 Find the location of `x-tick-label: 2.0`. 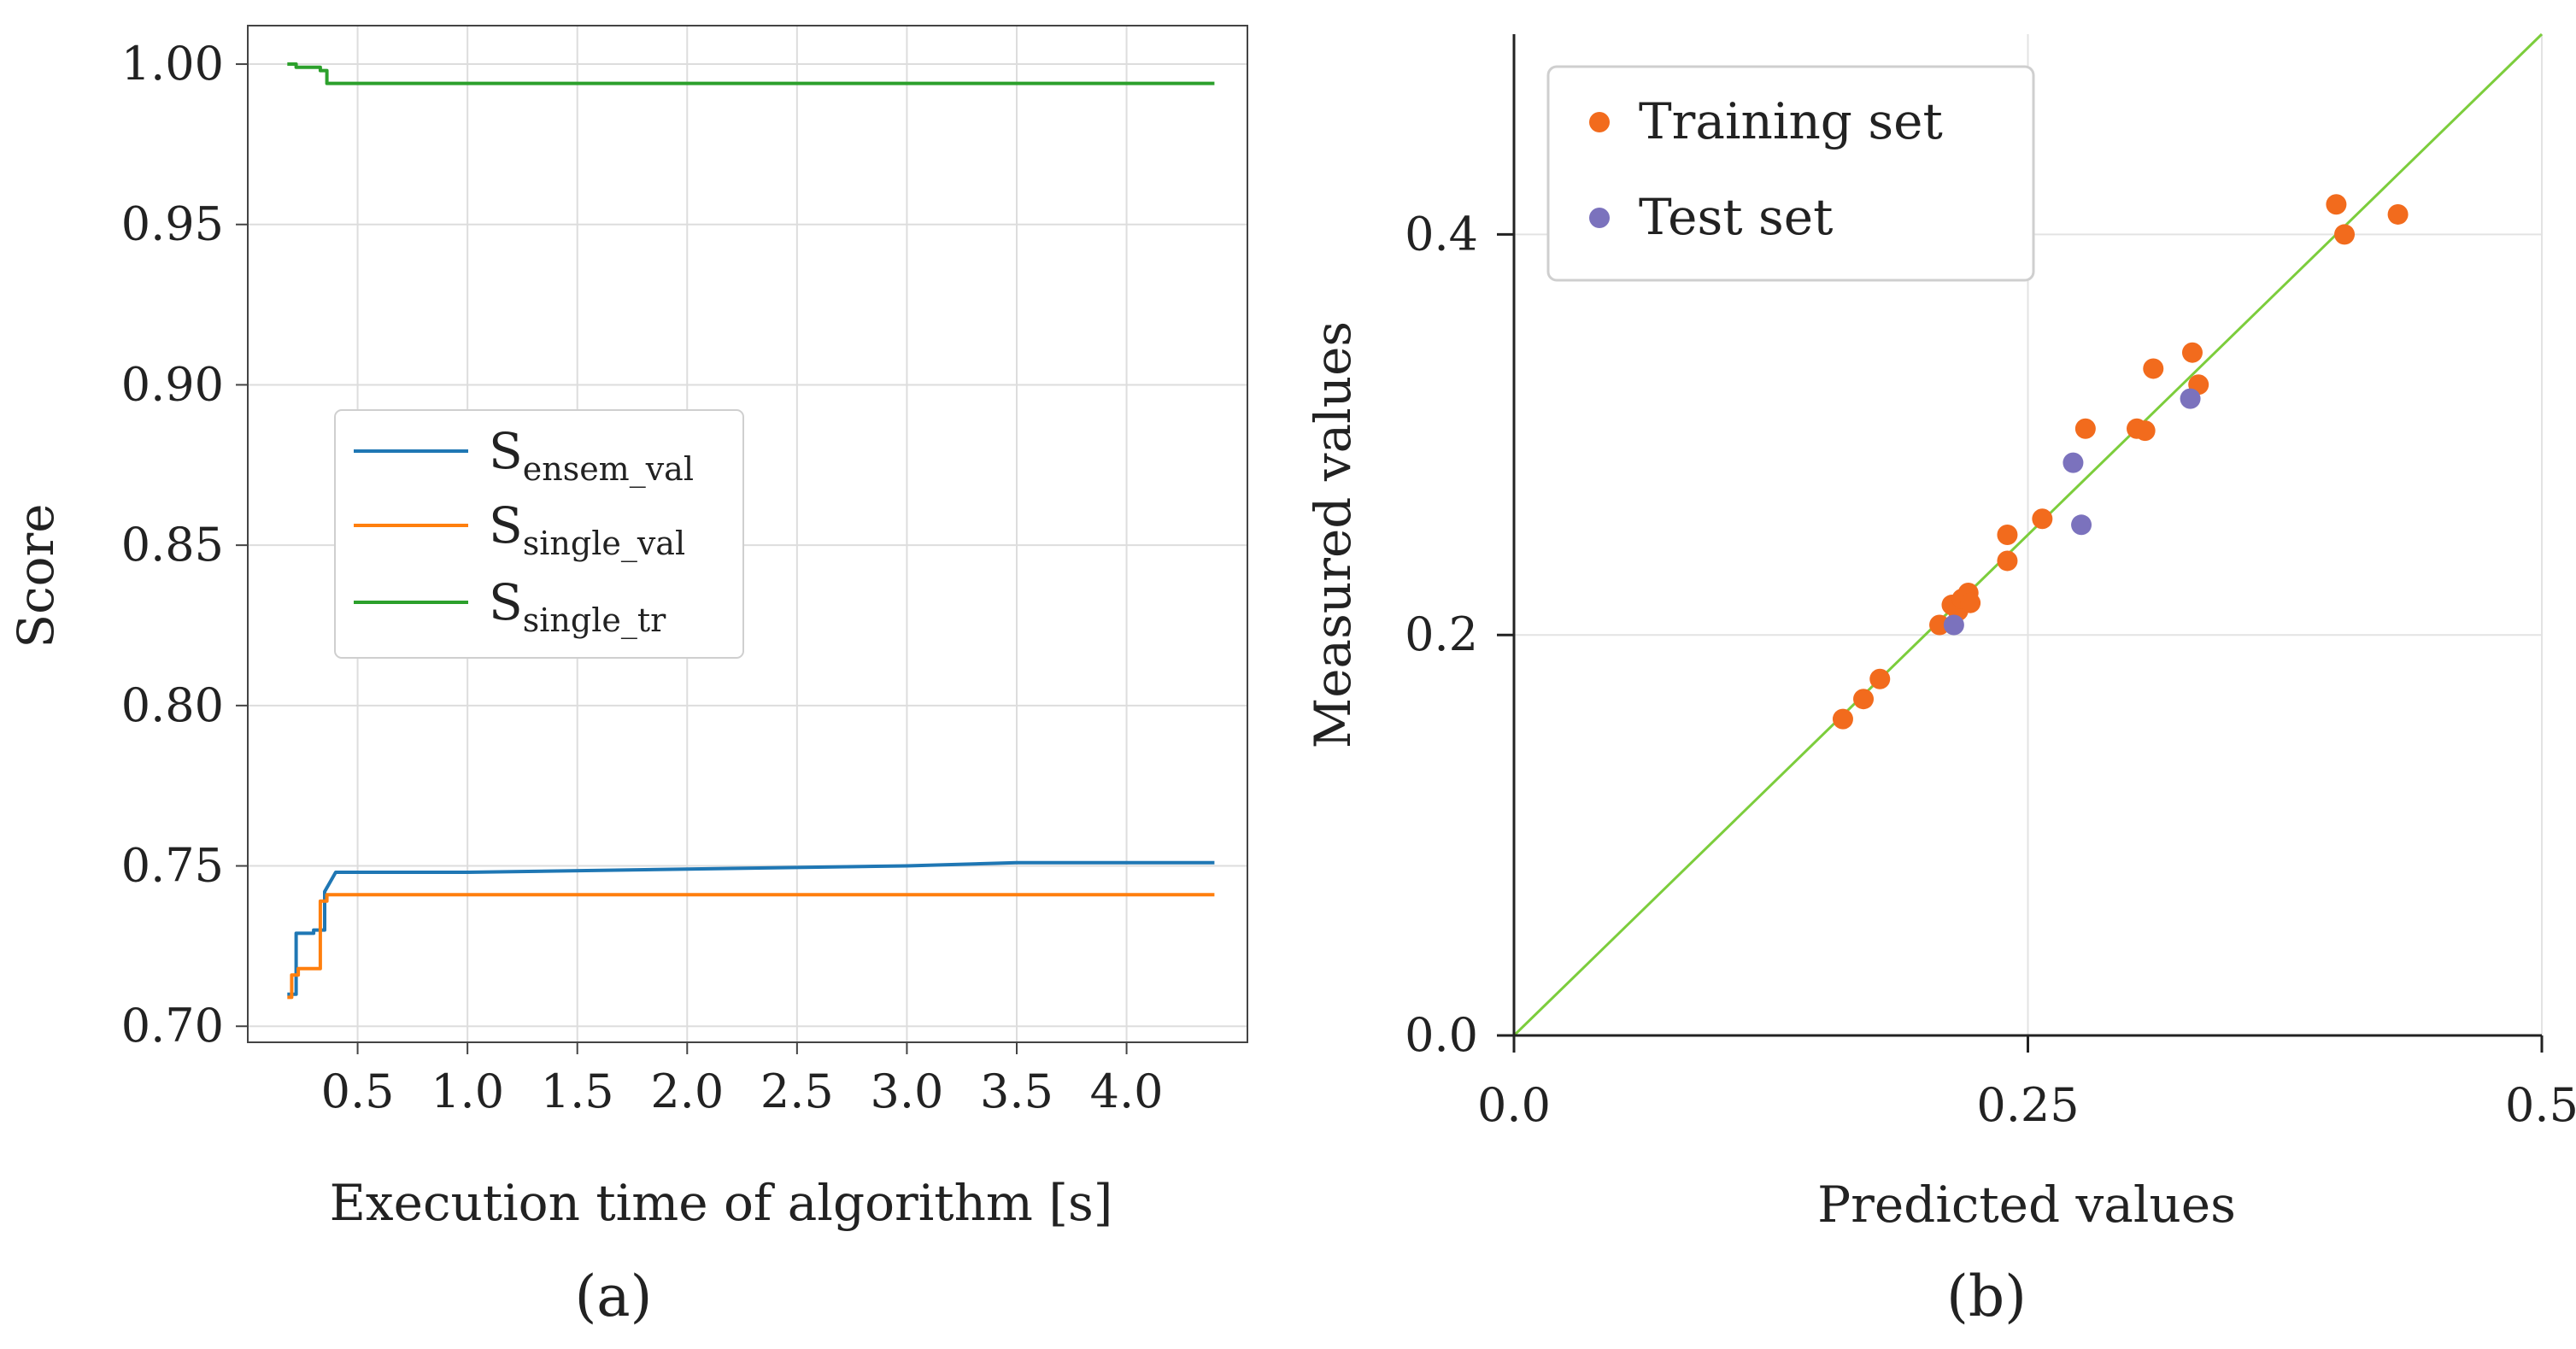

x-tick-label: 2.0 is located at coordinates (687, 1091).